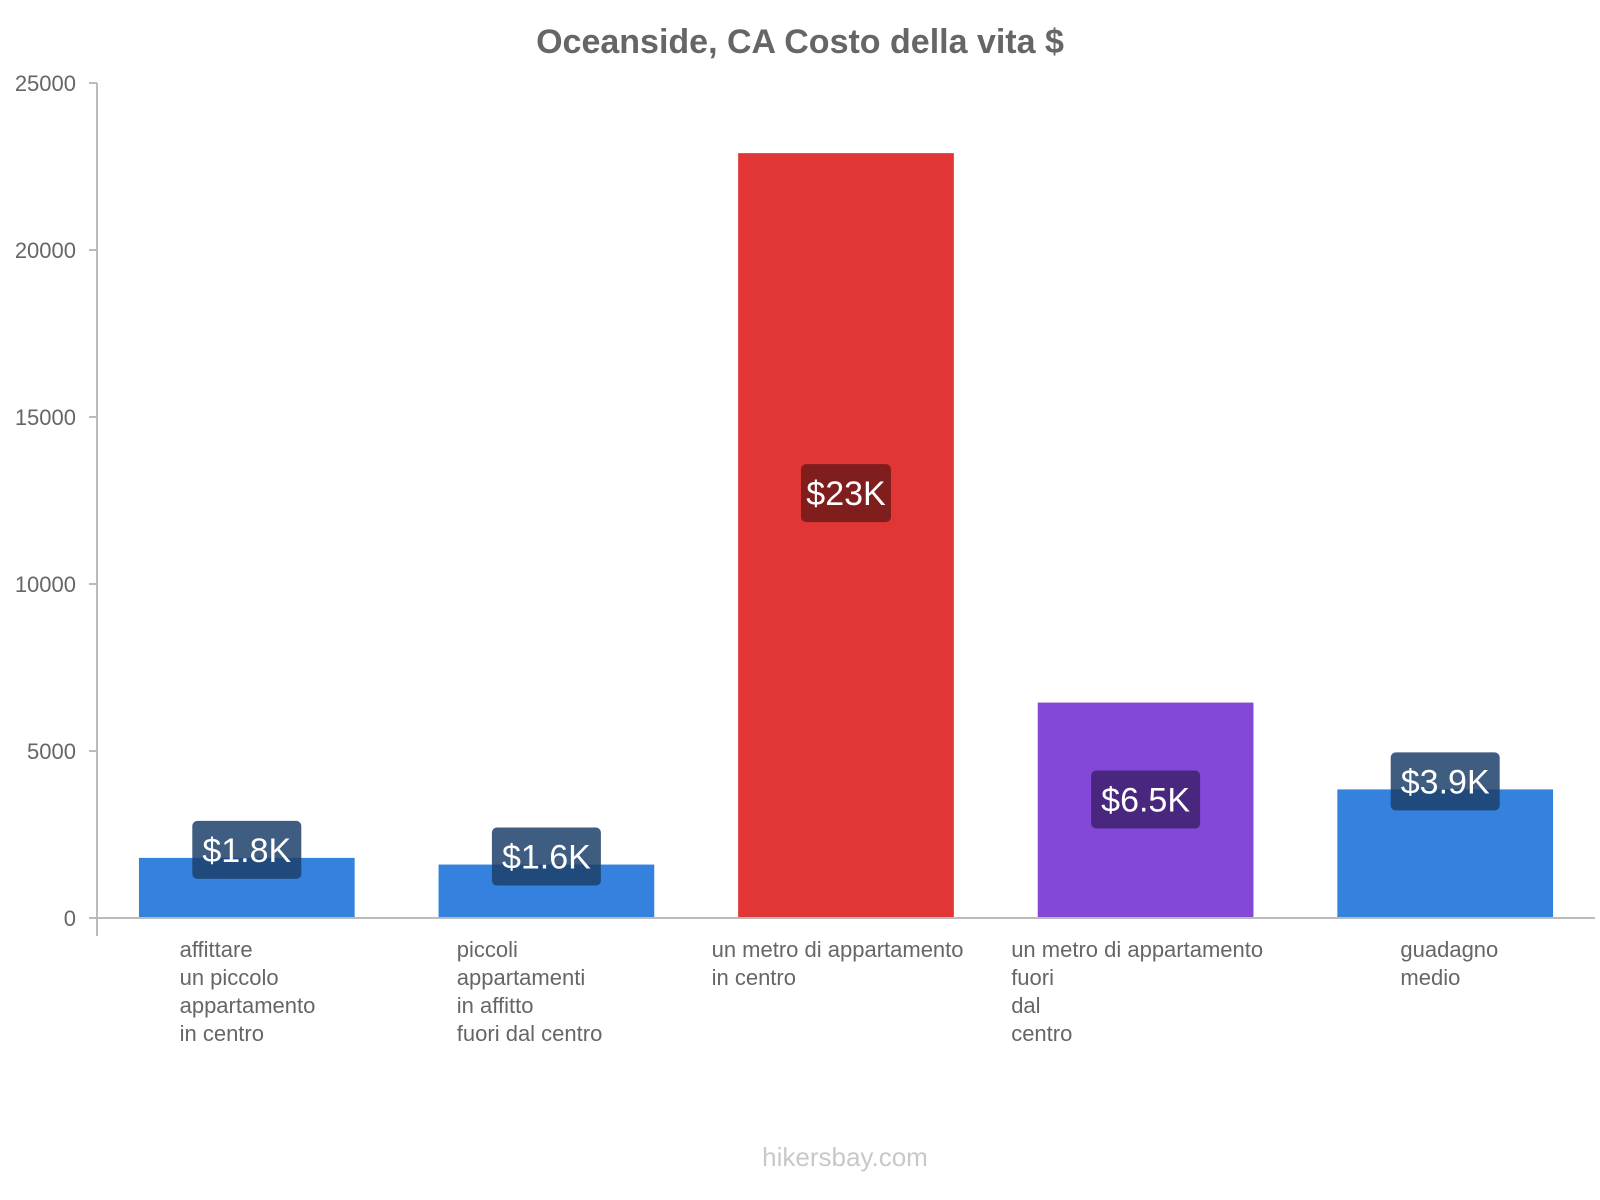  I want to click on value-label: $1.8K, so click(246, 851).